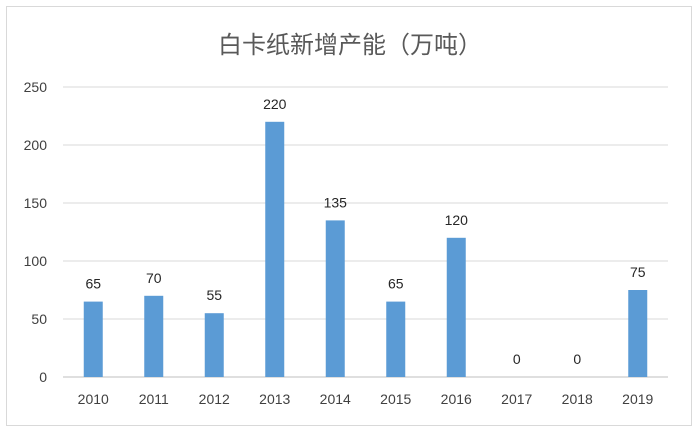 This screenshot has width=700, height=434. Describe the element at coordinates (350, 45) in the screenshot. I see `chart-title: 白卡纸新增产能（万吨）` at that location.